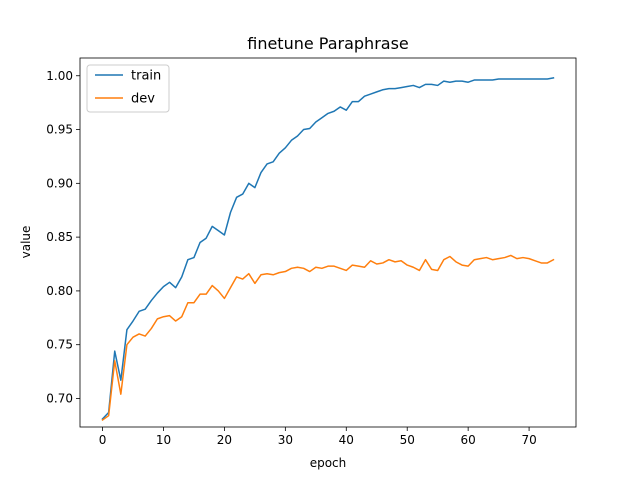  What do you see at coordinates (59, 237) in the screenshot?
I see `y-tick-label: 0.85` at bounding box center [59, 237].